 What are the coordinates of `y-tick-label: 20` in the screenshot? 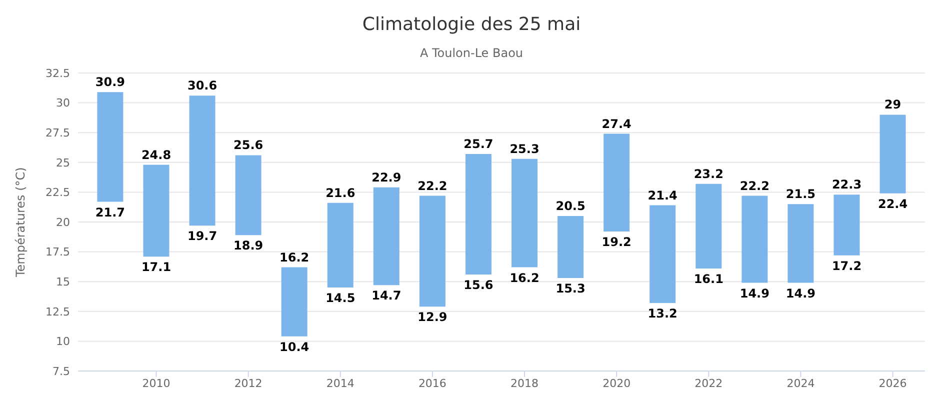 It's located at (63, 222).